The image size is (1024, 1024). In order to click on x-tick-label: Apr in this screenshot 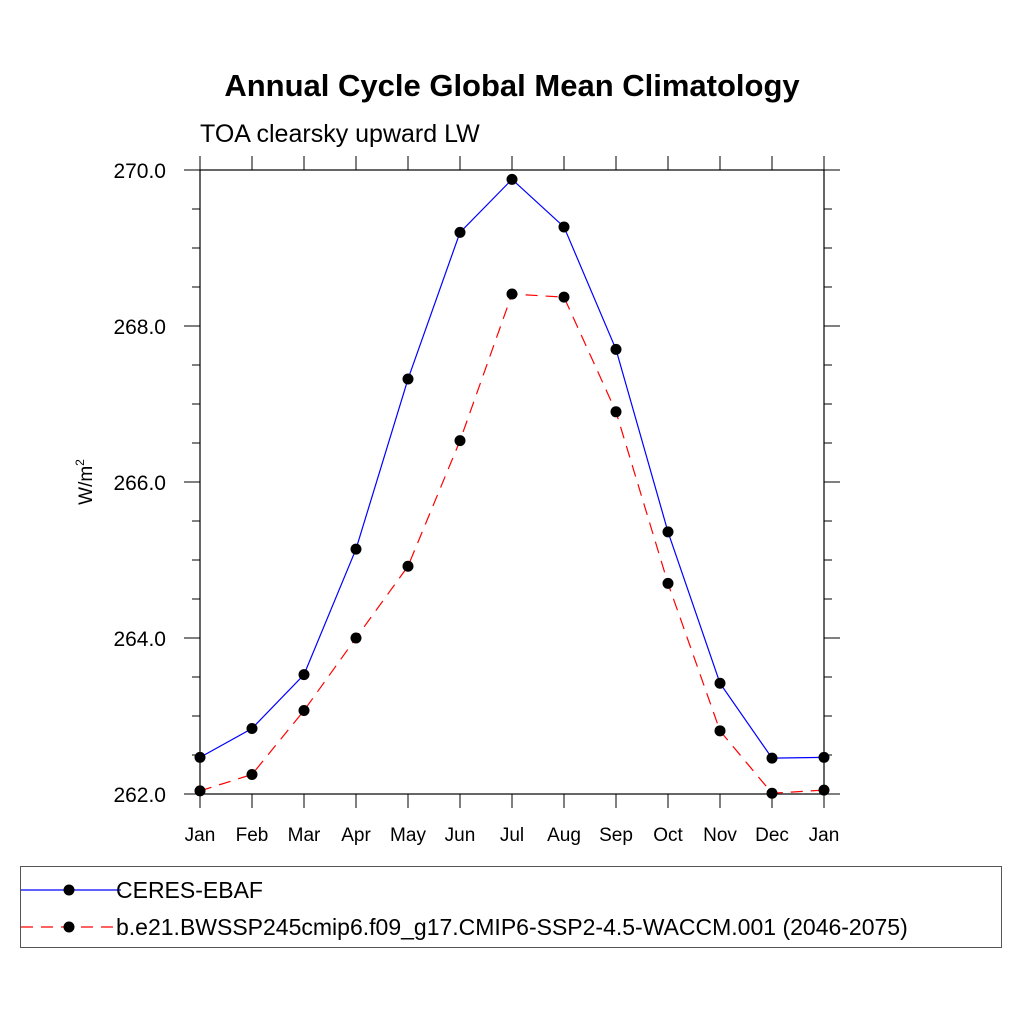, I will do `click(356, 835)`.